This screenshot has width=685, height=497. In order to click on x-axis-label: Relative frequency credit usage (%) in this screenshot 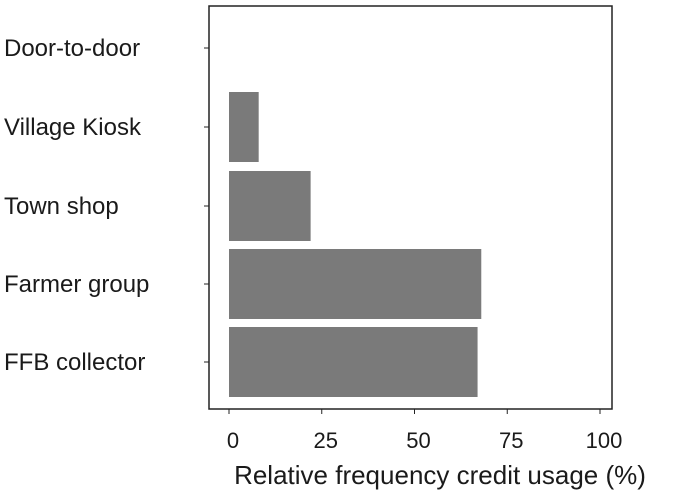, I will do `click(440, 475)`.